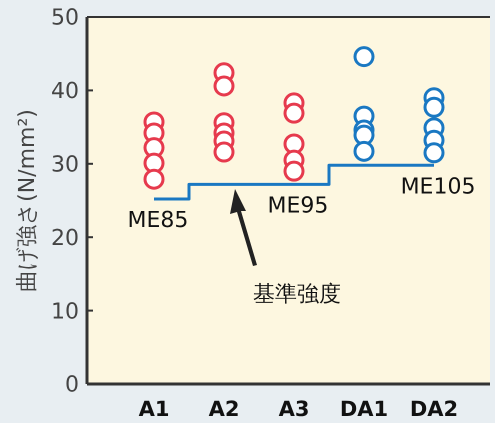 This screenshot has height=423, width=495. I want to click on y-tick-label: 50, so click(65, 18).